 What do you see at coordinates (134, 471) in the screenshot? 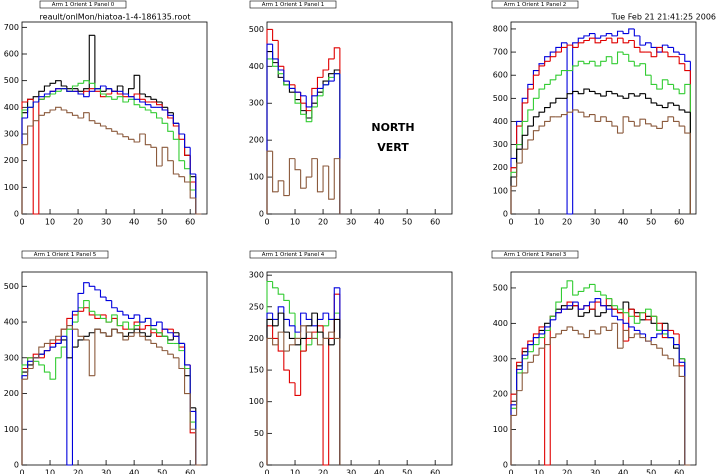
I see `x-tick-label: 40` at bounding box center [134, 471].